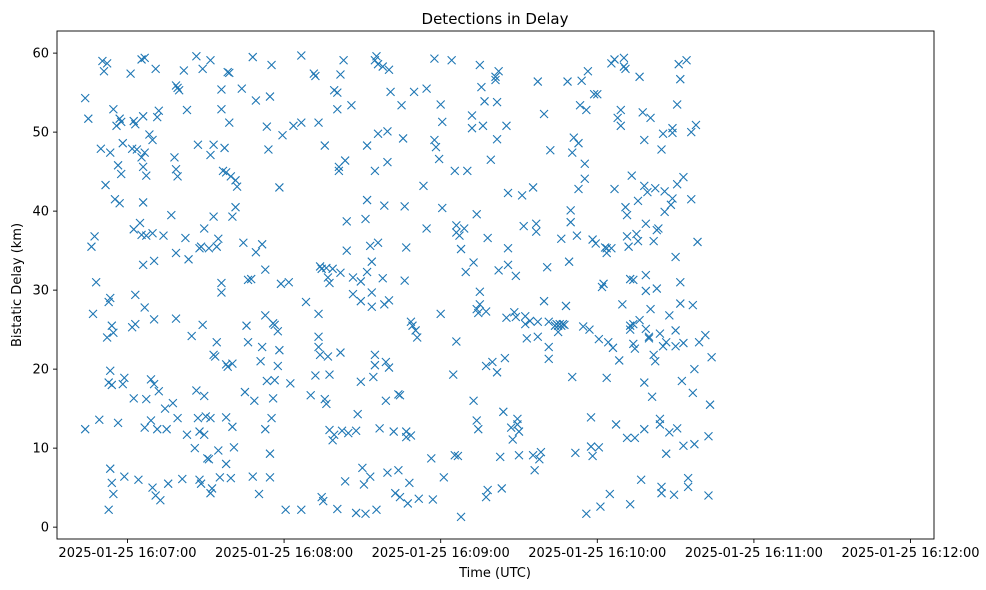 This screenshot has height=590, width=986. What do you see at coordinates (127, 553) in the screenshot?
I see `x-tick-label: 2025-01-25 16:07:00` at bounding box center [127, 553].